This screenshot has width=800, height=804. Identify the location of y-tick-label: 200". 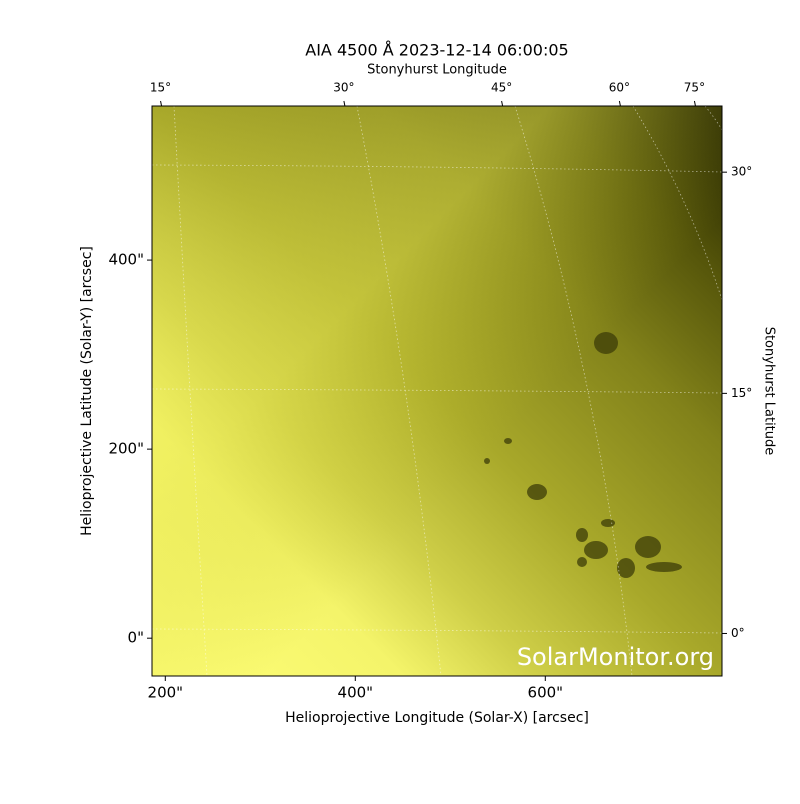
(126, 449).